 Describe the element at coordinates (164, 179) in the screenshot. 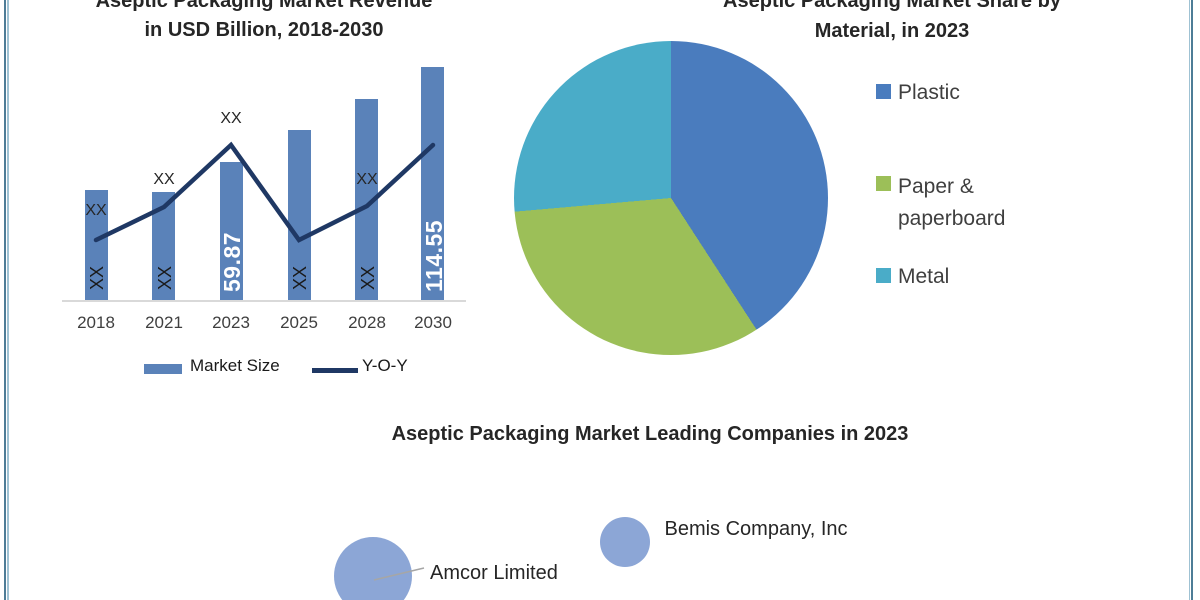

I see `yoy-label-2021: XX` at that location.